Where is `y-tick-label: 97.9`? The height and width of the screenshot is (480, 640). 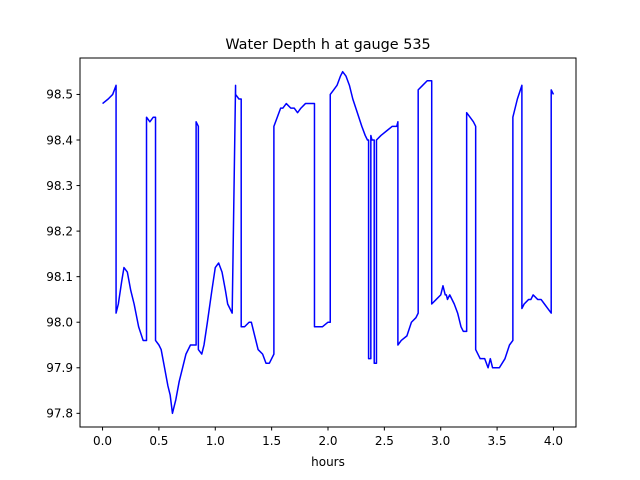 y-tick-label: 97.9 is located at coordinates (59, 368).